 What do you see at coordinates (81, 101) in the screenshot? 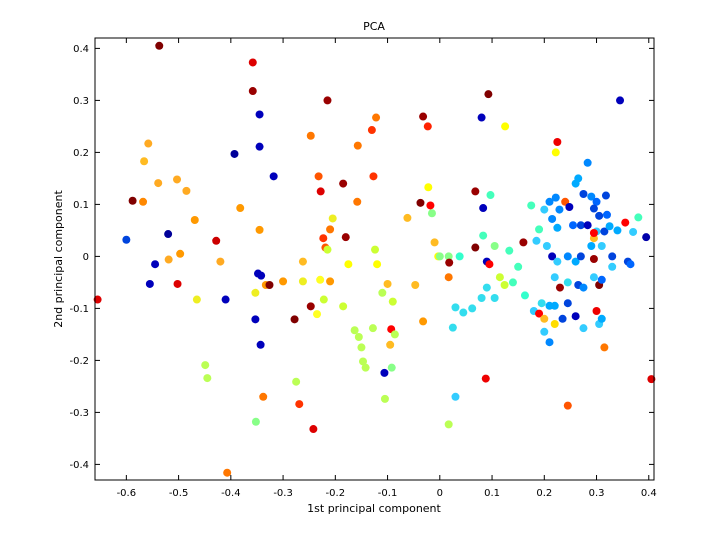
I see `y-tick-label: 0.3` at bounding box center [81, 101].